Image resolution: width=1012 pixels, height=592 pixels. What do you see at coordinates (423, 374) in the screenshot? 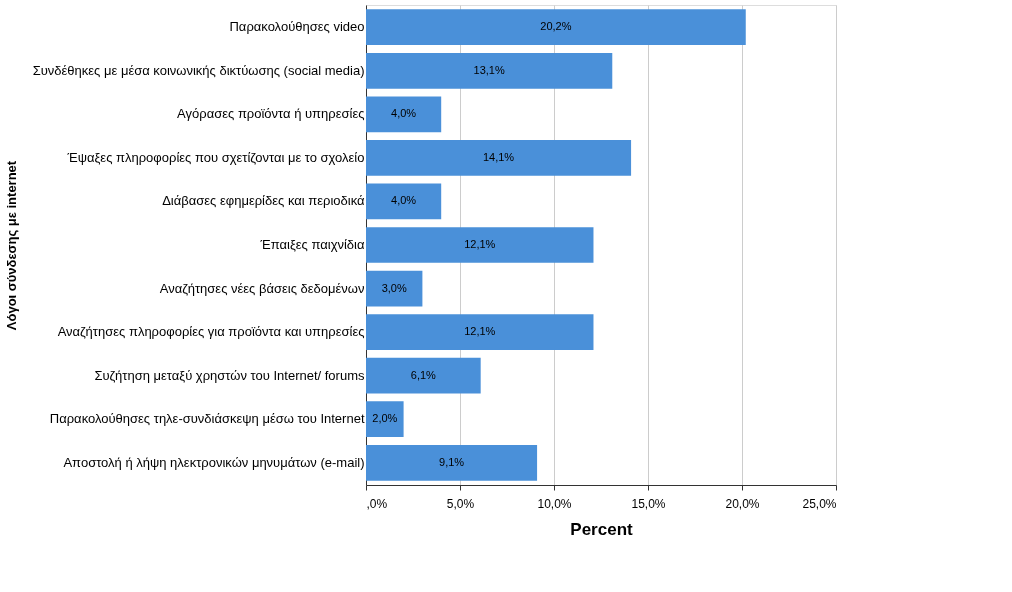
I see `data-label: 6,1%` at bounding box center [423, 374].